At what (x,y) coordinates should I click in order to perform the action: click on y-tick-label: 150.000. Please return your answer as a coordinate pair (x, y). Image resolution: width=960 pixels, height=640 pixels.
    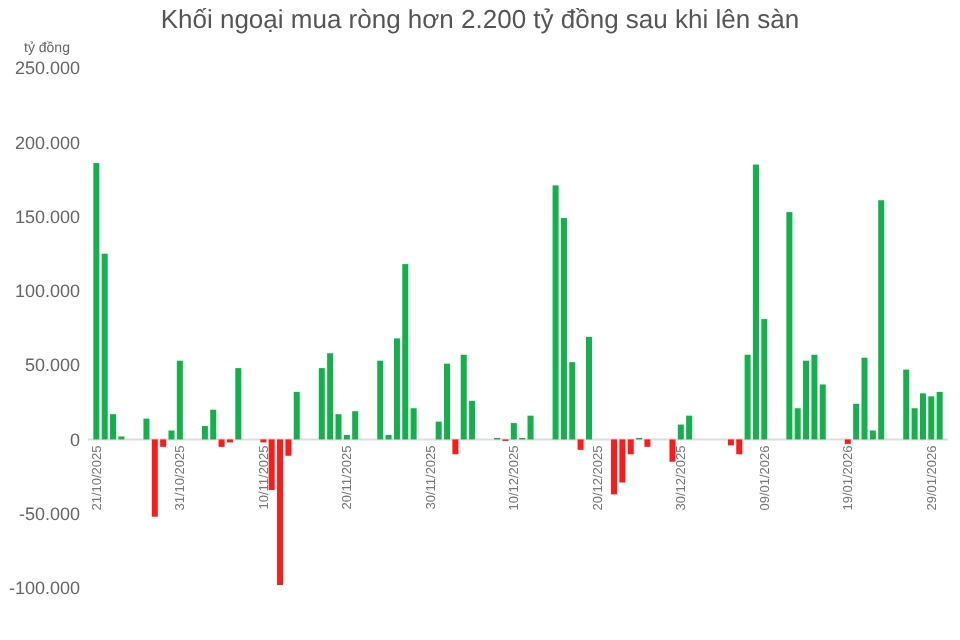
    Looking at the image, I should click on (47, 216).